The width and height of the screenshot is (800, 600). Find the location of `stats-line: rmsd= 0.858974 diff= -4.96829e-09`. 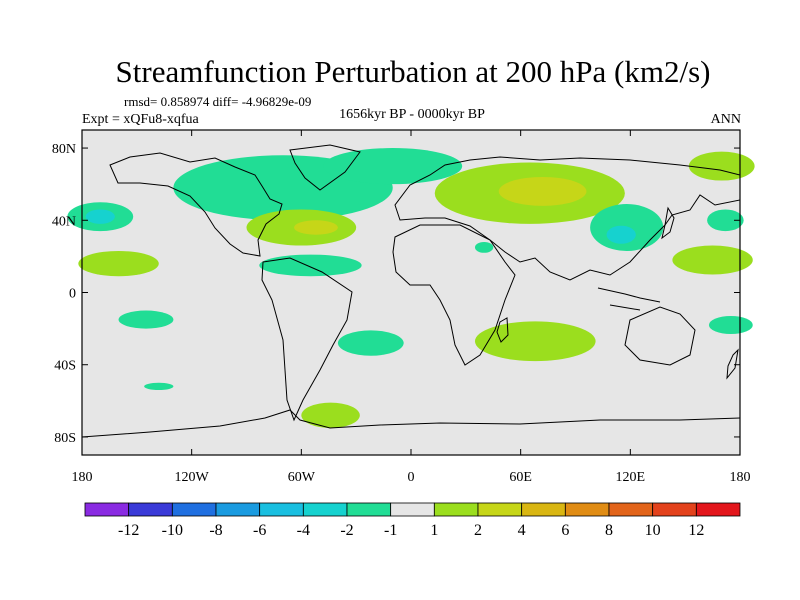

stats-line: rmsd= 0.858974 diff= -4.96829e-09 is located at coordinates (217, 101).